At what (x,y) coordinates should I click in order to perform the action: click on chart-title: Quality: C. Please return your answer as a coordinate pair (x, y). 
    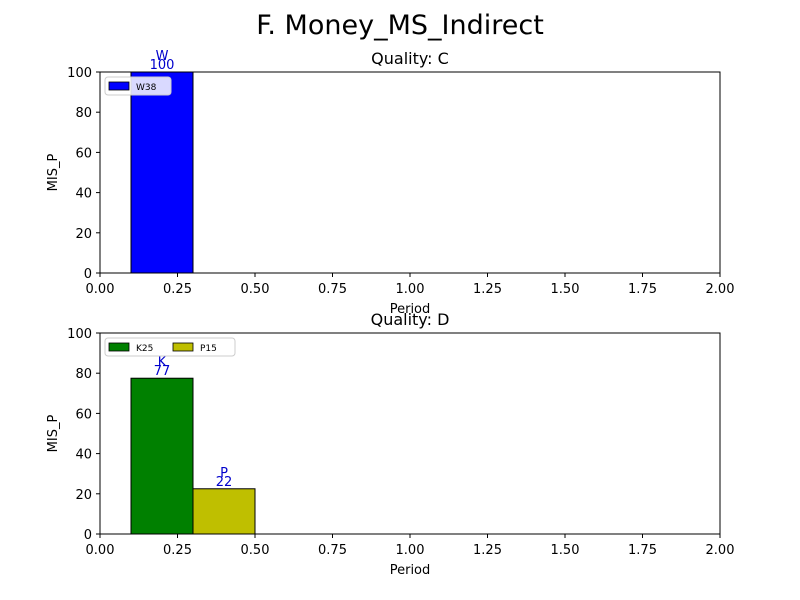
    Looking at the image, I should click on (410, 58).